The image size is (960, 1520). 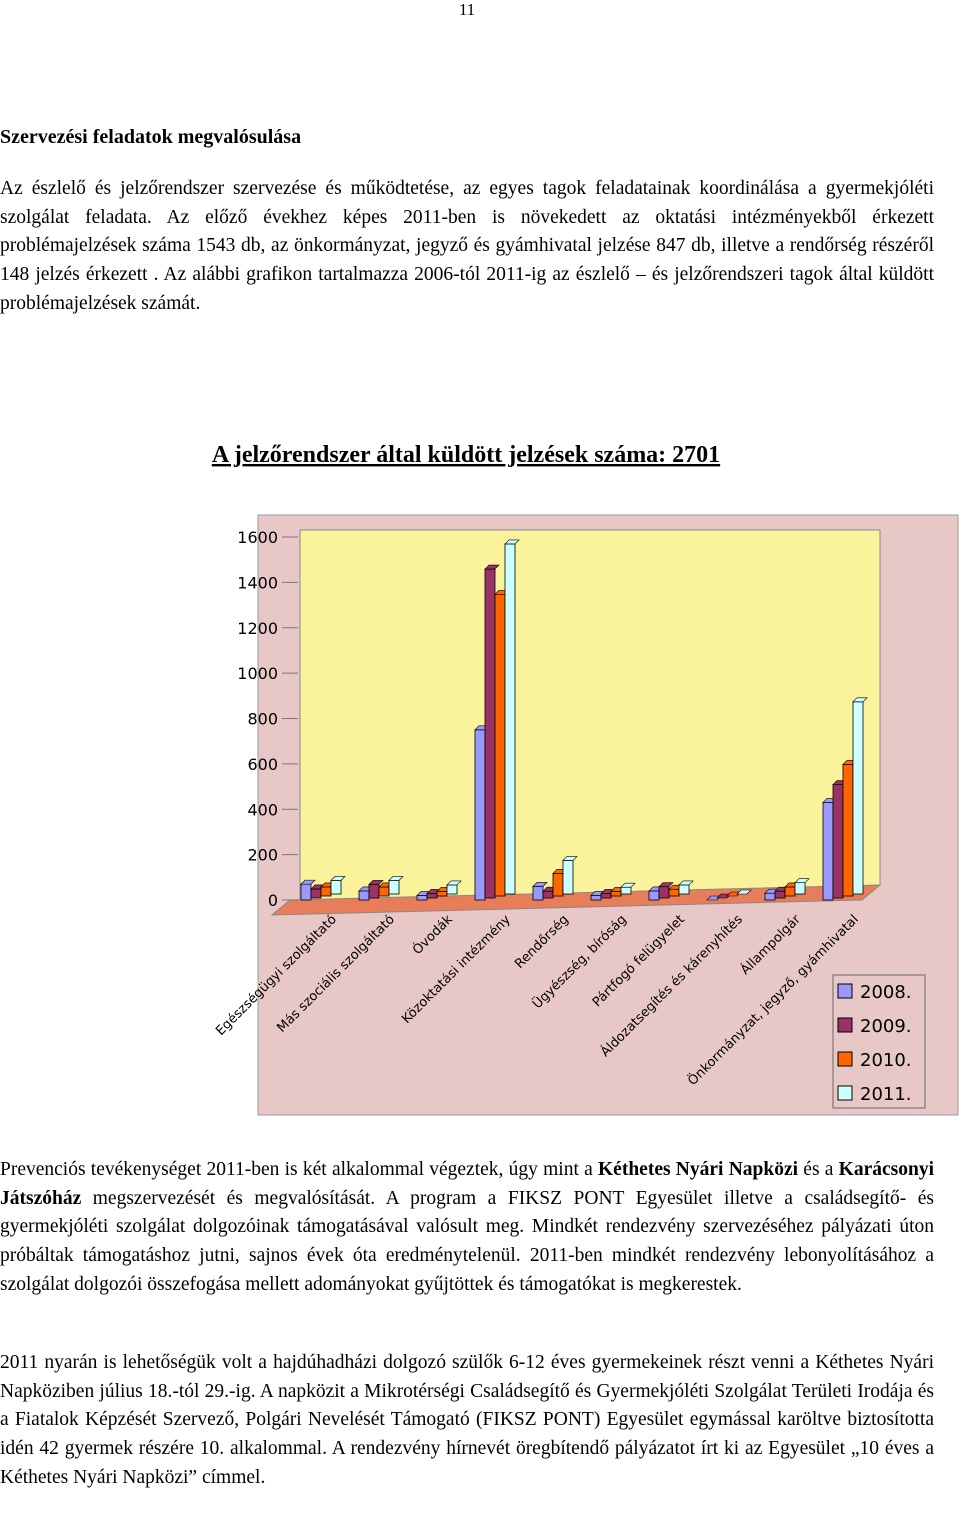 I want to click on y-tick-label: 1400, so click(x=257, y=582).